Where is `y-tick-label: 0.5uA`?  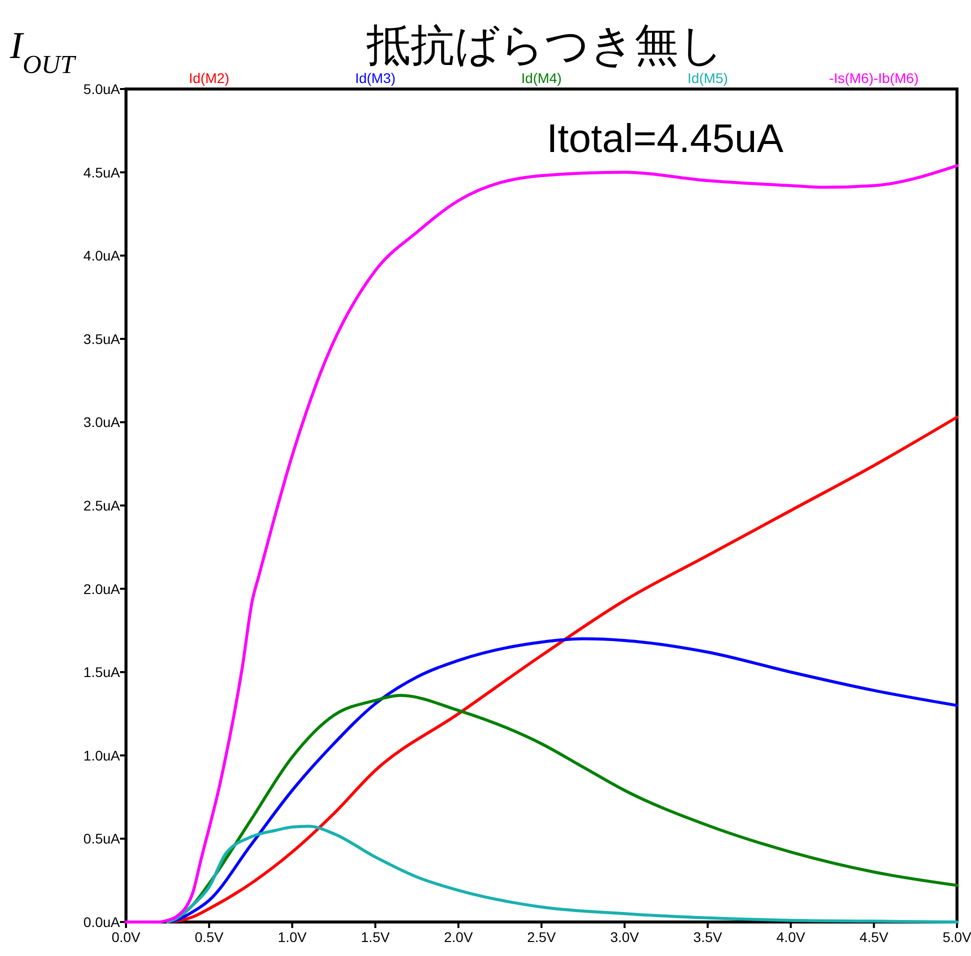 y-tick-label: 0.5uA is located at coordinates (102, 838).